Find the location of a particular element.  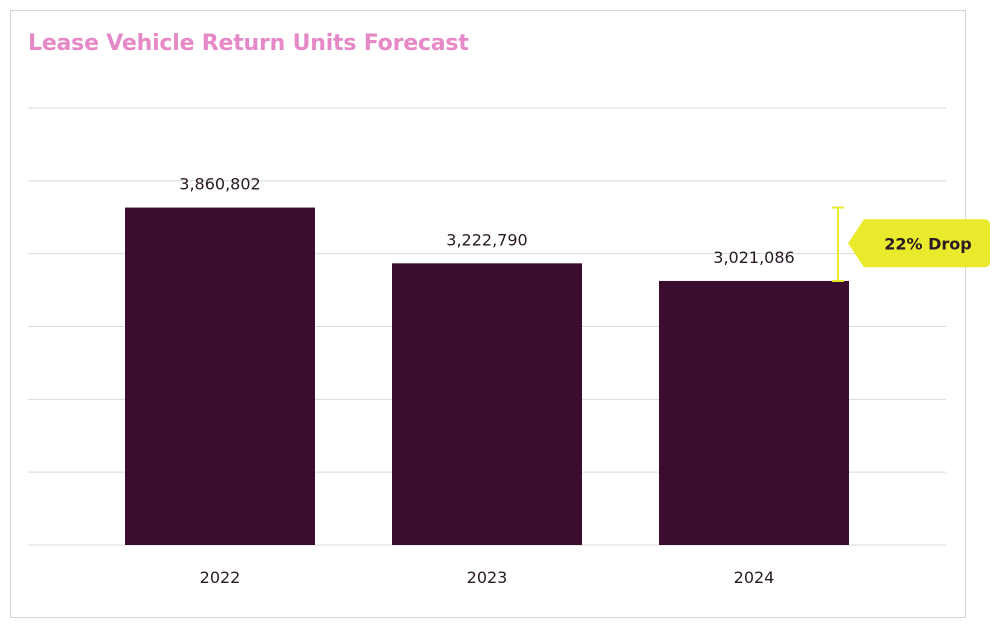

x-tick-labels: 2022 2023 2024 is located at coordinates (487, 577).